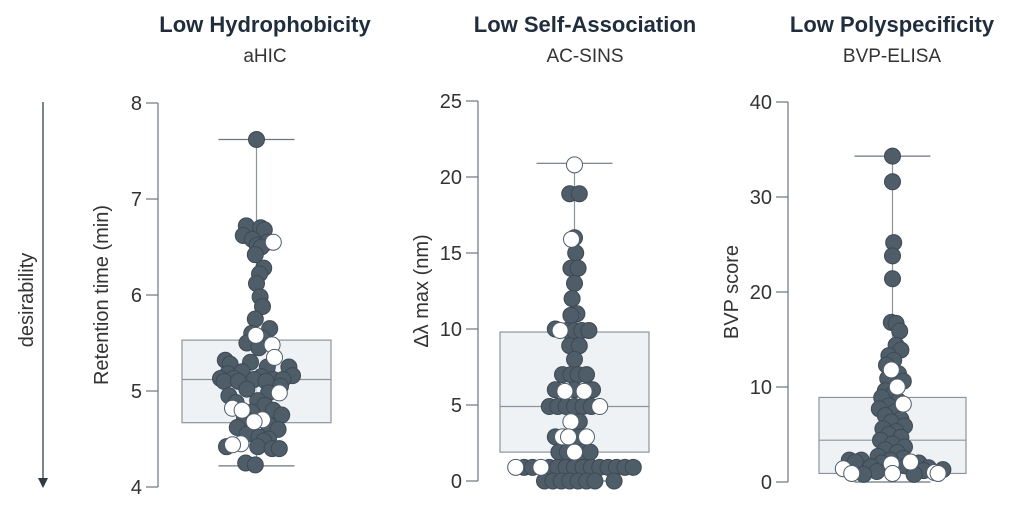 This screenshot has width=1024, height=527. I want to click on desirability-label: desirability, so click(27, 300).